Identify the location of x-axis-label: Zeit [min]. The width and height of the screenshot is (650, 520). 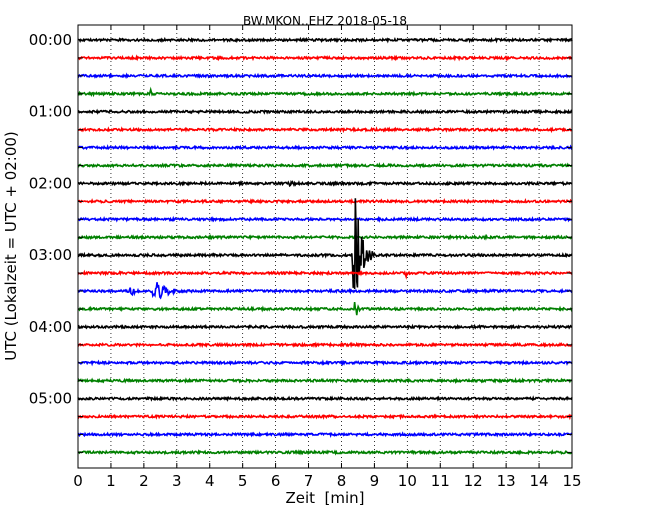
(324, 498).